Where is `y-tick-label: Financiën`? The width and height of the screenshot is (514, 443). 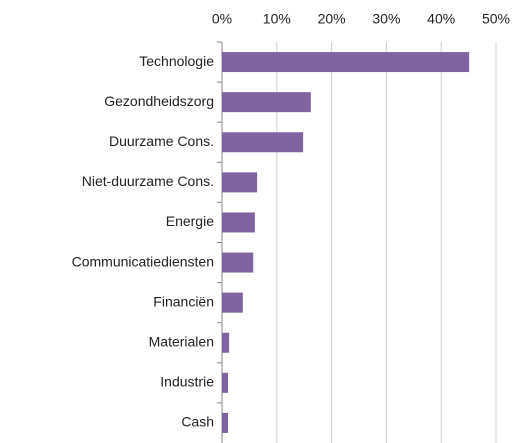
y-tick-label: Financiën is located at coordinates (183, 301).